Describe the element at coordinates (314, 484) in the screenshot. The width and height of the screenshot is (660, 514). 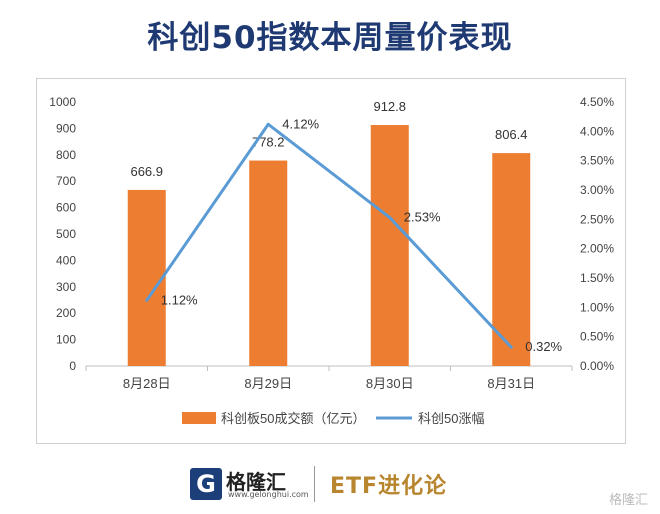
I see `footer-divider` at that location.